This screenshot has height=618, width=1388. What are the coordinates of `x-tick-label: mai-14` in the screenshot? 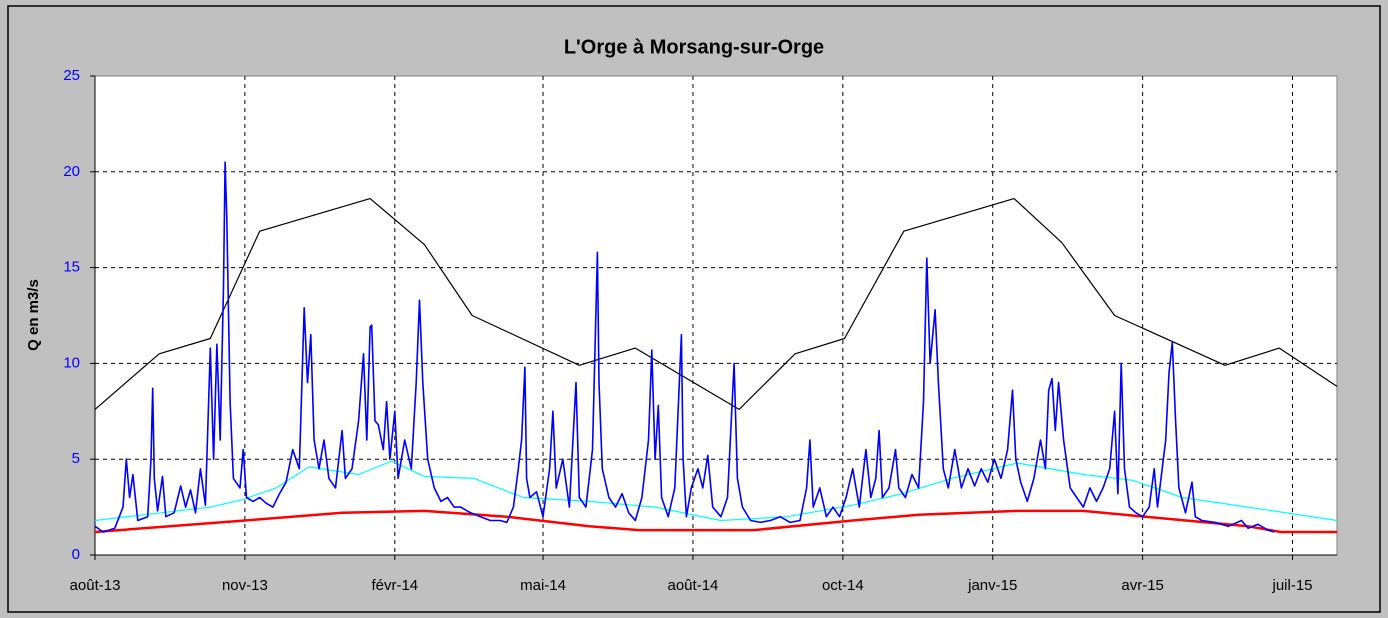 It's located at (543, 585).